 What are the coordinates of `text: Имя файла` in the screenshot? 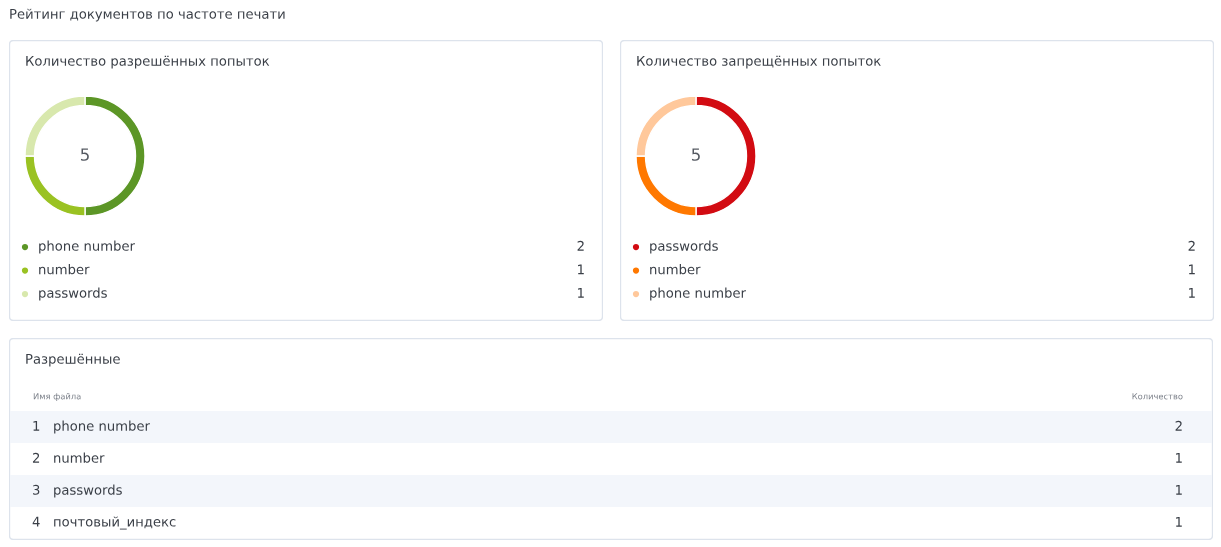 It's located at (57, 397).